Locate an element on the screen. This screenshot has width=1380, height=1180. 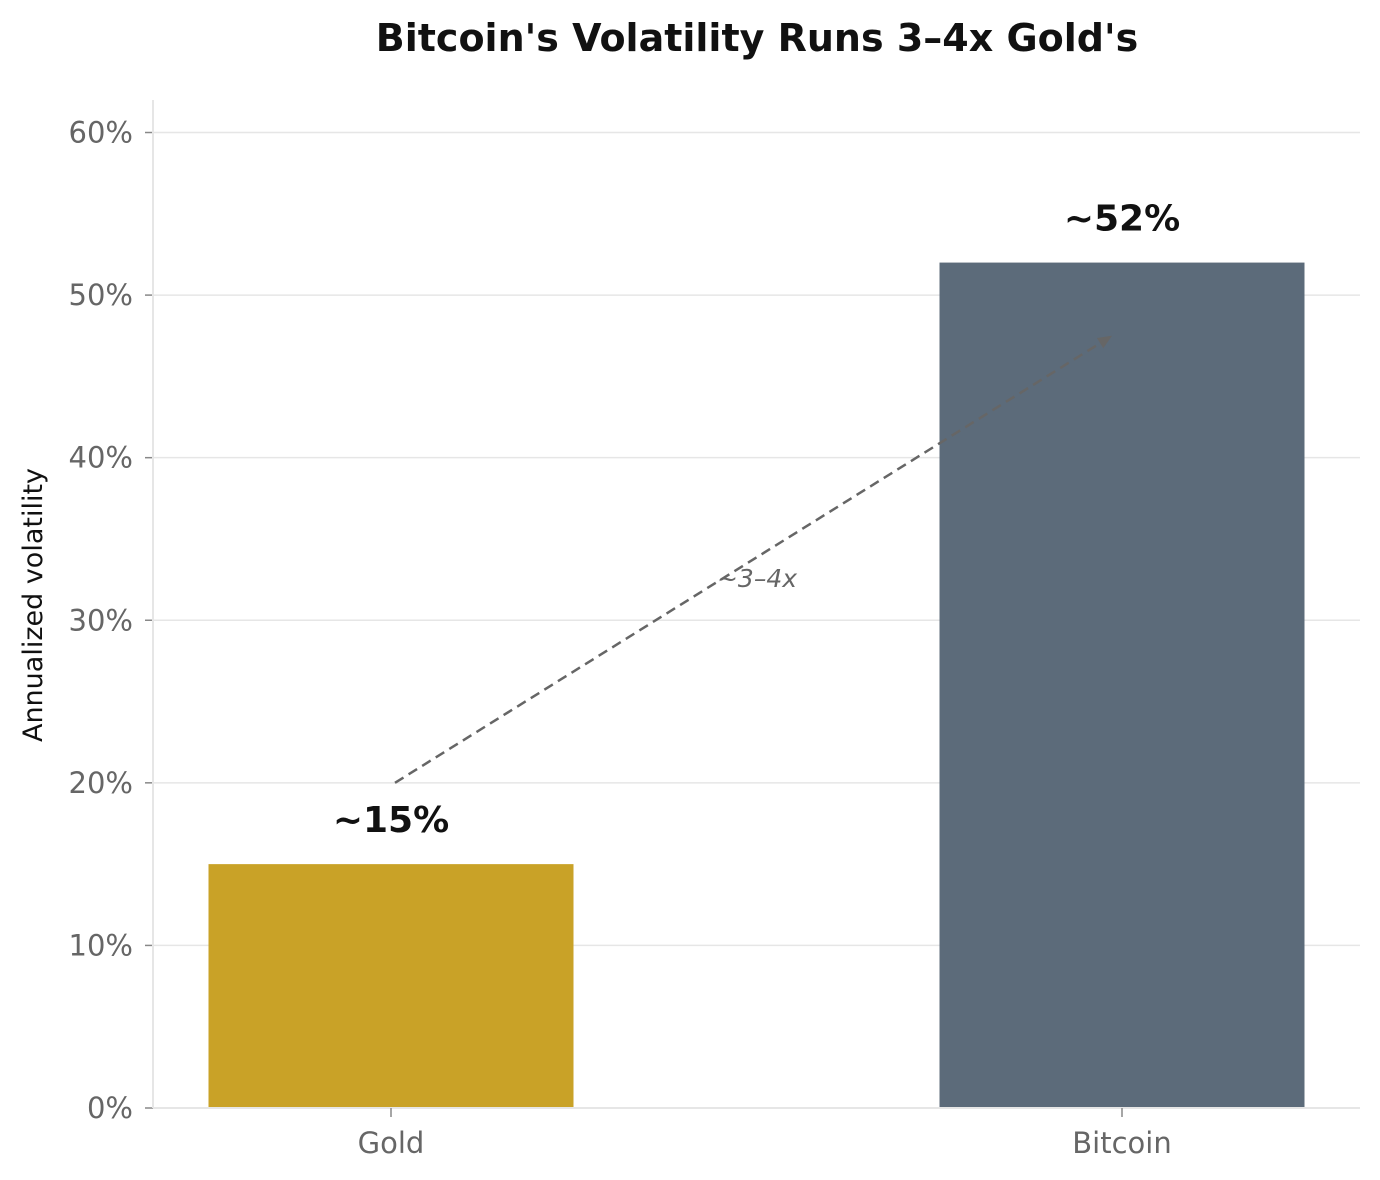
y-axis-label: Annualized volatility is located at coordinates (33, 605).